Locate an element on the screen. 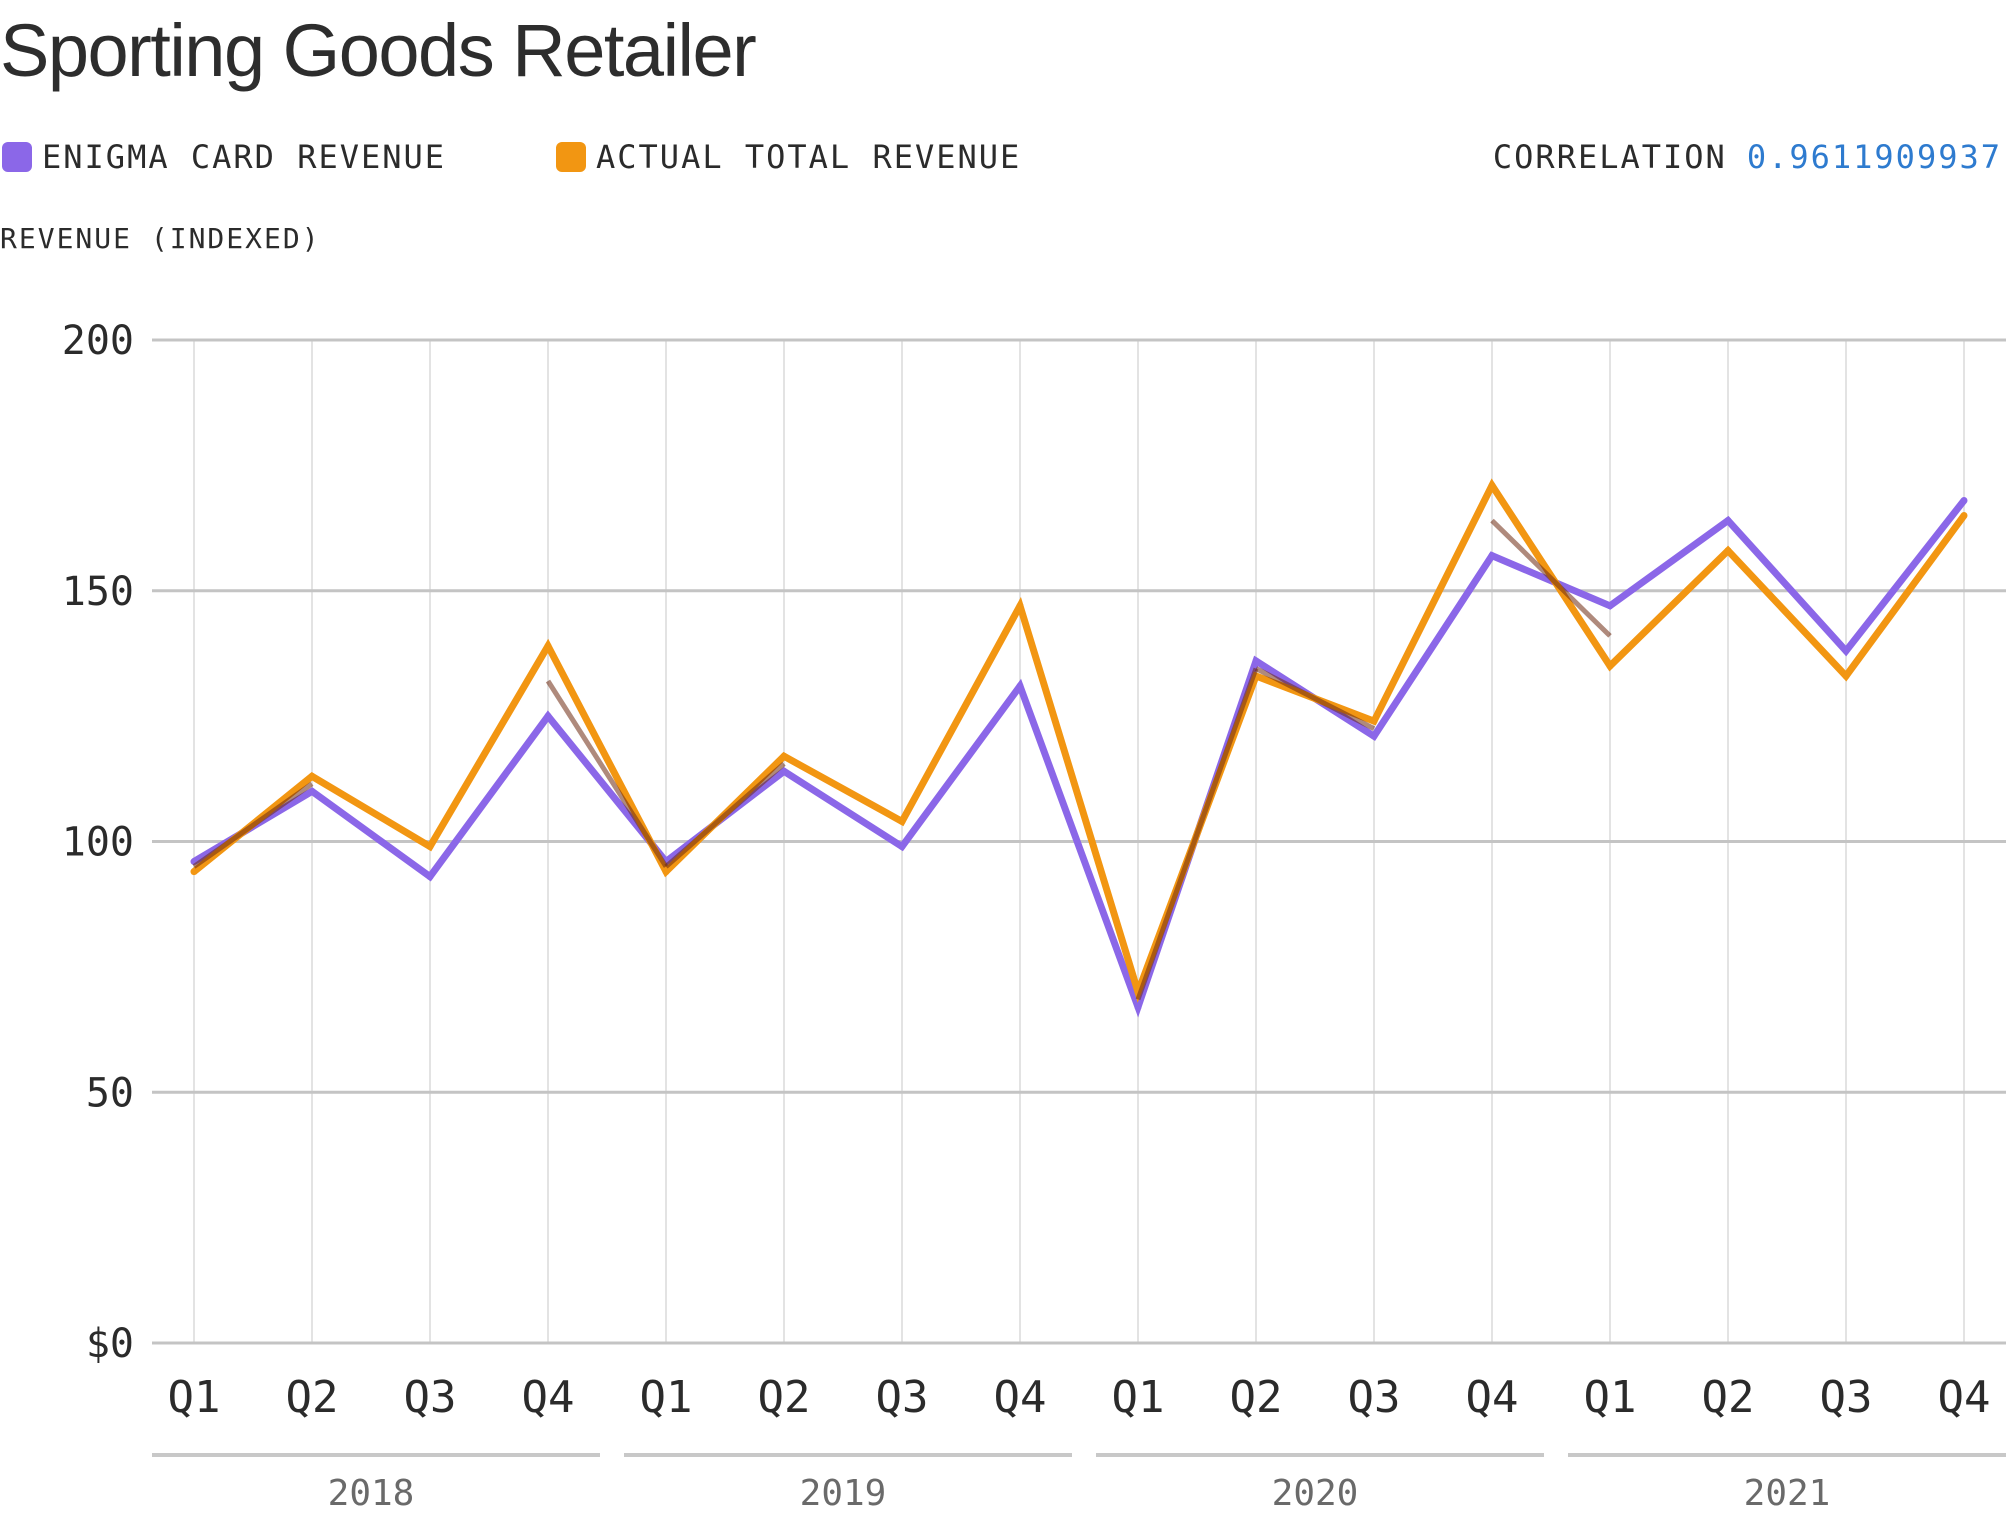 The height and width of the screenshot is (1520, 2006). y-tick-label: $0 is located at coordinates (110, 1344).